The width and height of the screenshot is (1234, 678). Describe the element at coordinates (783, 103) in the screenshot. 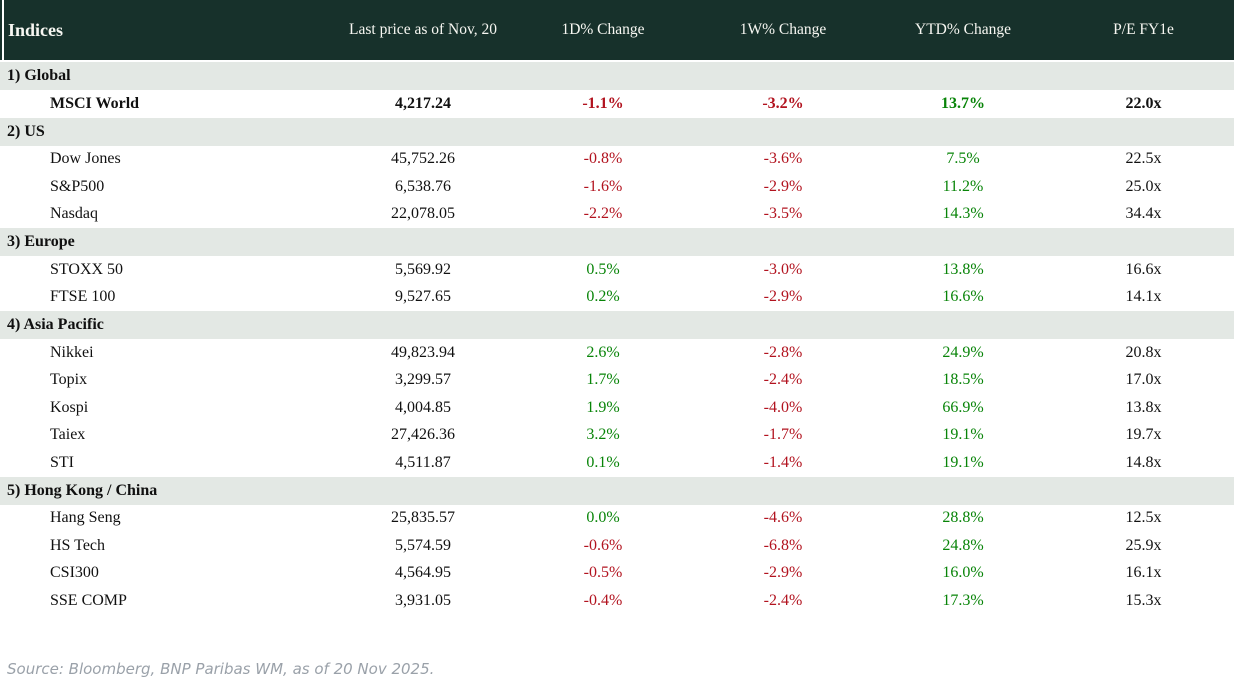

I see `change-1w: -3.2%` at that location.